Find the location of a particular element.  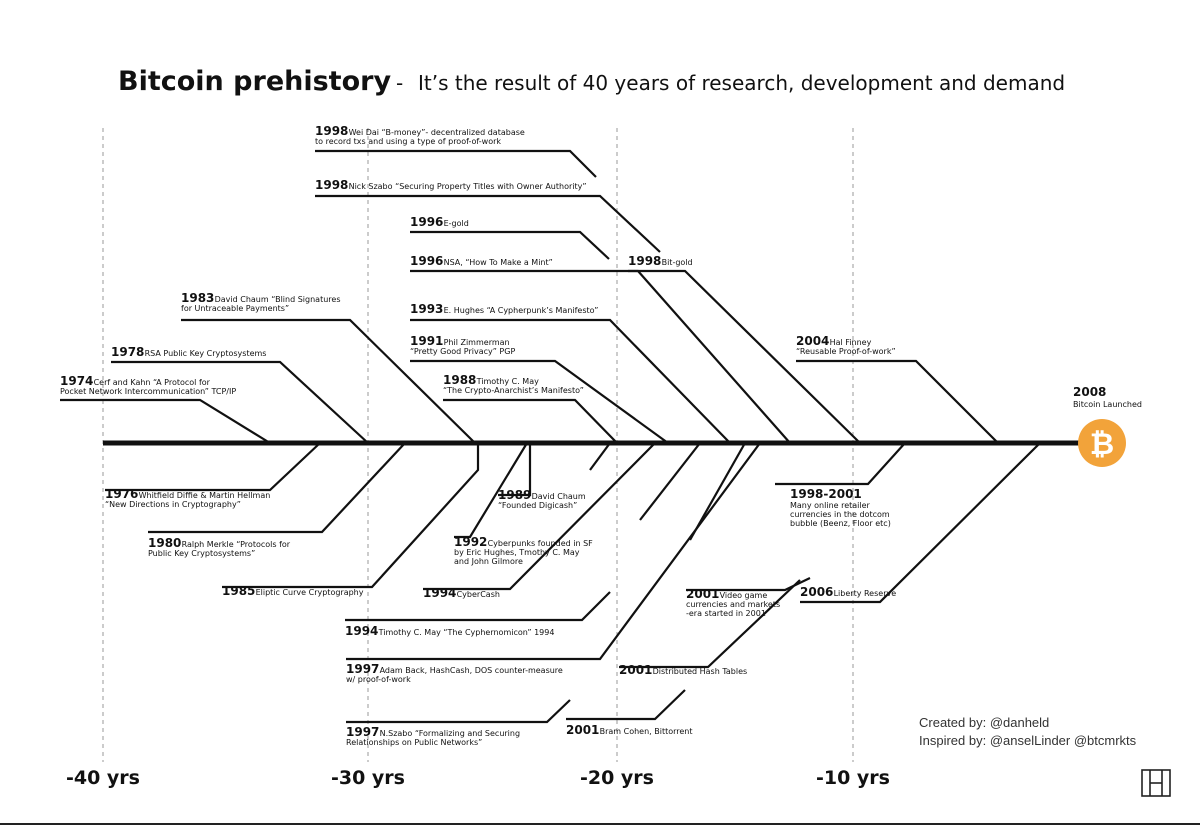

event-year: 2004 is located at coordinates (812, 341).